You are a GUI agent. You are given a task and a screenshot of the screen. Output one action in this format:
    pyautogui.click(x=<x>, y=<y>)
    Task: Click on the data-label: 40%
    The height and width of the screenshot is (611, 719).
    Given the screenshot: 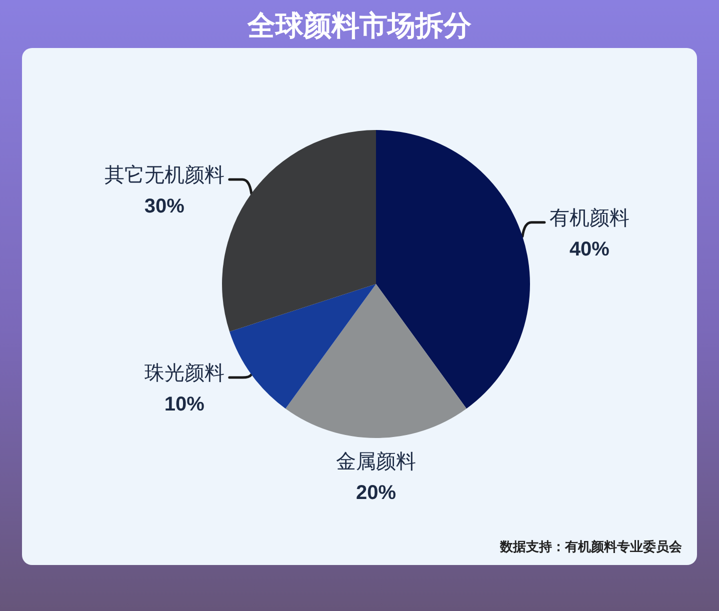 What is the action you would take?
    pyautogui.click(x=589, y=249)
    